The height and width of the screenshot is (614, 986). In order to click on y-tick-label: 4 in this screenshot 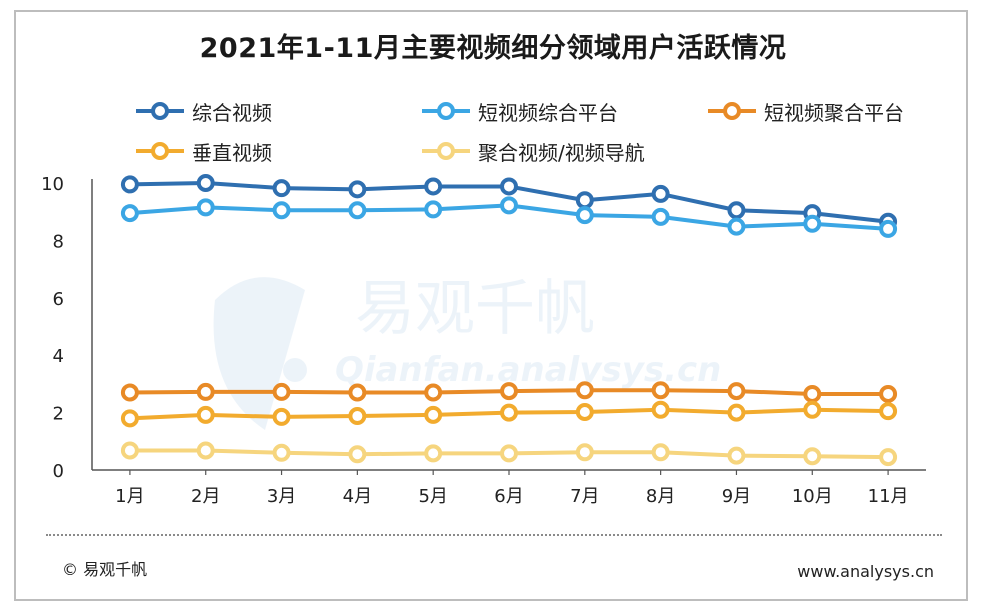, I will do `click(58, 356)`.